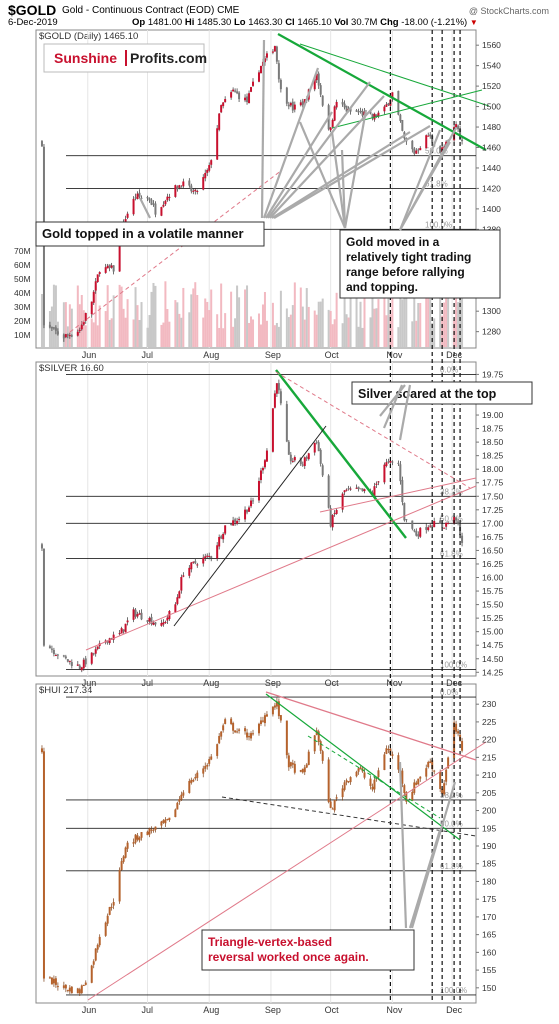 Image resolution: width=559 pixels, height=1024 pixels. I want to click on gold-range-annotation-text: relatively tight trading, so click(408, 257).